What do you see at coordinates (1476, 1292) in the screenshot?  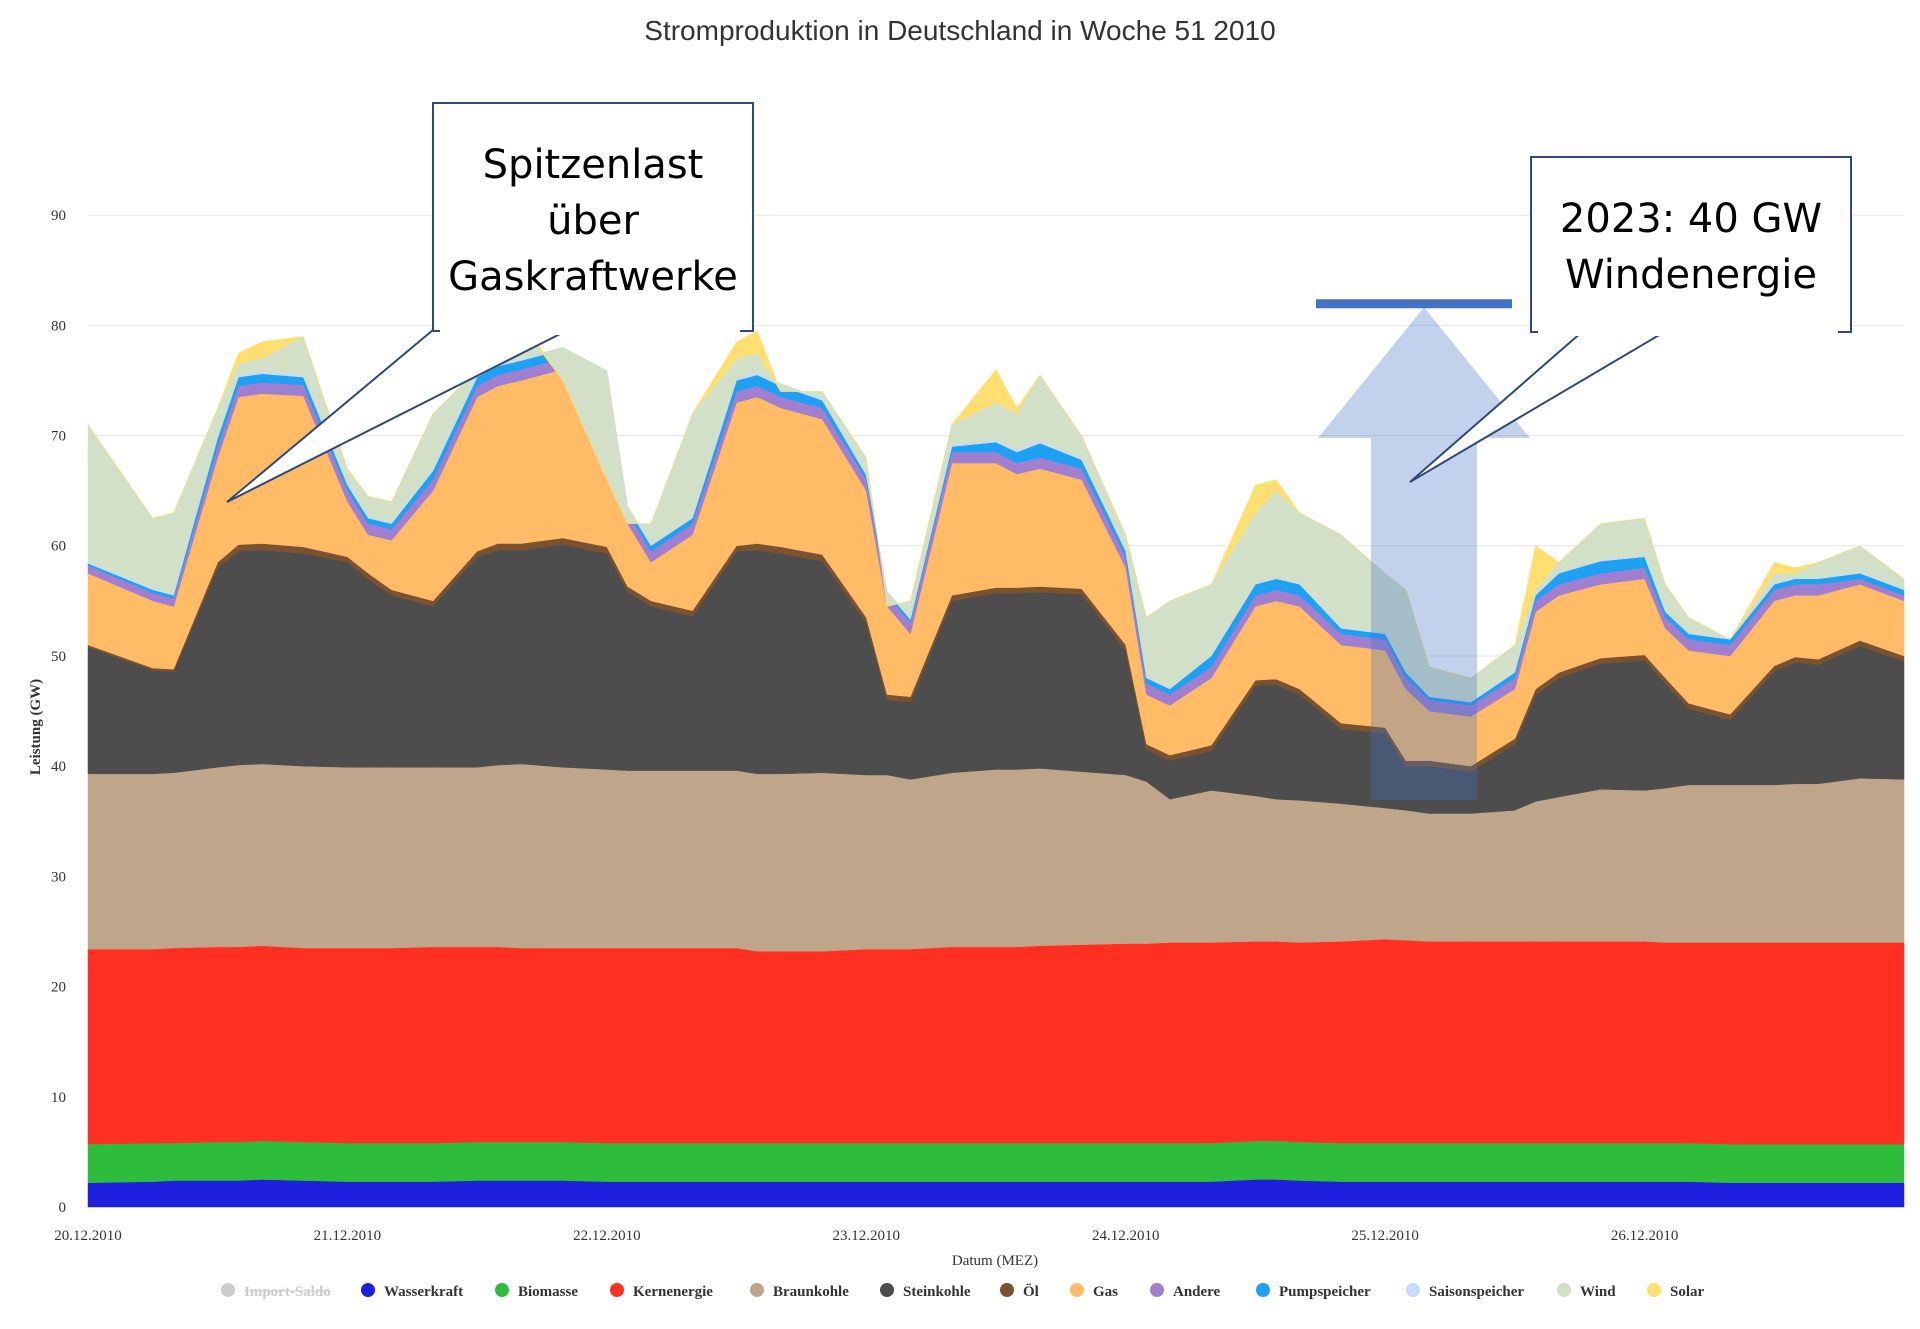 I see `legend-label-saisonspeicher: Saisonspeicher` at bounding box center [1476, 1292].